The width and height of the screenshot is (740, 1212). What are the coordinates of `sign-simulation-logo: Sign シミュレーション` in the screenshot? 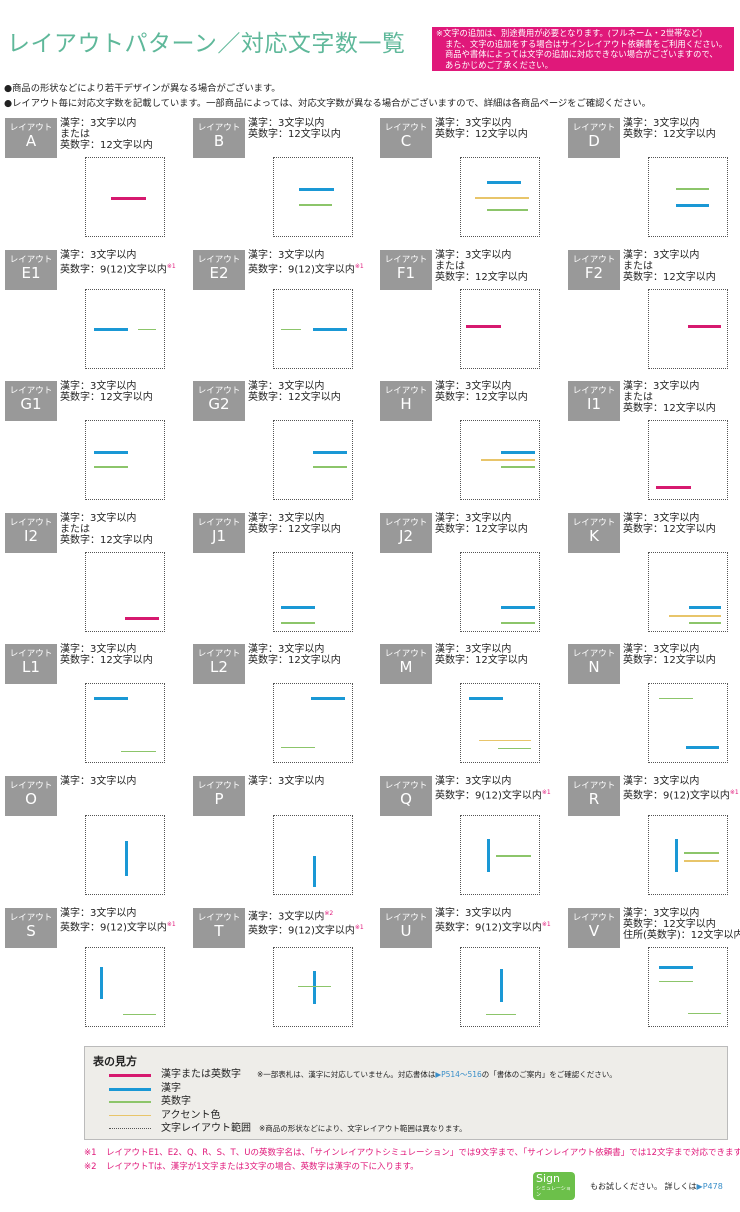 It's located at (554, 1186).